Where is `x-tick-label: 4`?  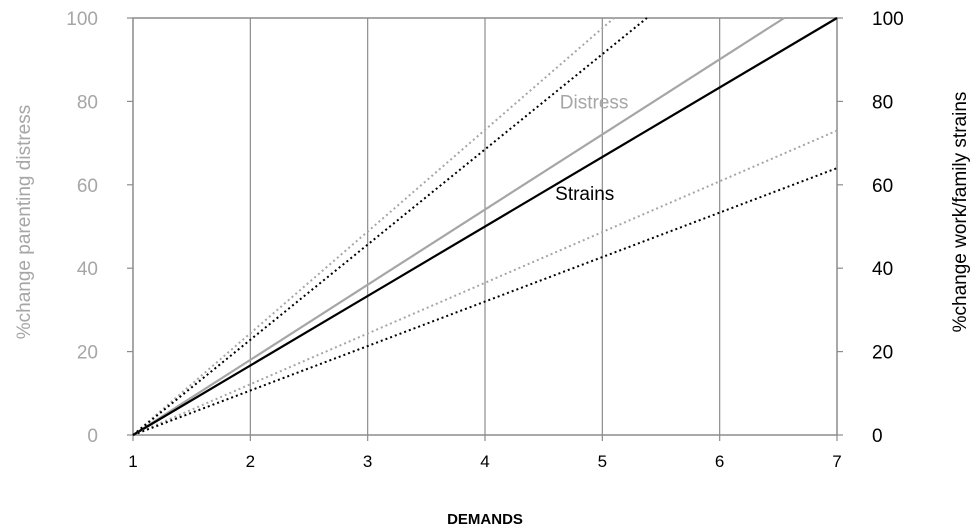 x-tick-label: 4 is located at coordinates (484, 461).